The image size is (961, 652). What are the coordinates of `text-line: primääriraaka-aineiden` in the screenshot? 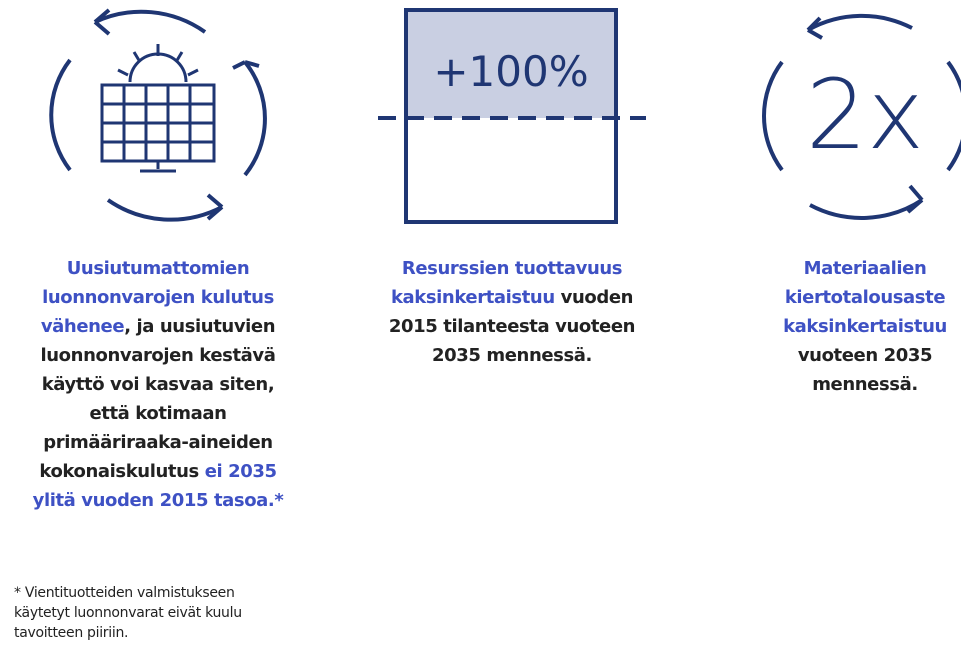 It's located at (164, 442).